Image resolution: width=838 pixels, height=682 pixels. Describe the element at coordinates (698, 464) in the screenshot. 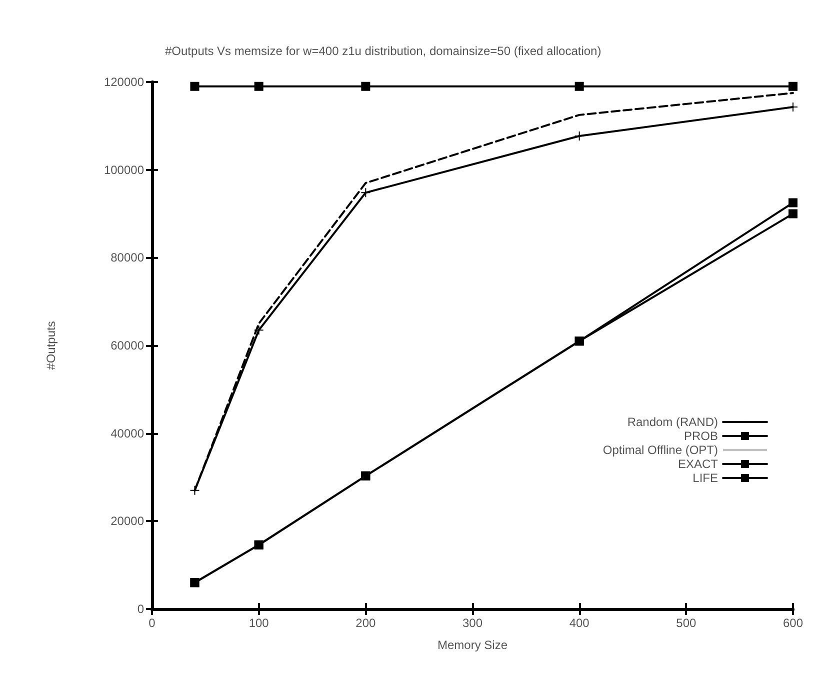

I see `legend-label: EXACT` at that location.